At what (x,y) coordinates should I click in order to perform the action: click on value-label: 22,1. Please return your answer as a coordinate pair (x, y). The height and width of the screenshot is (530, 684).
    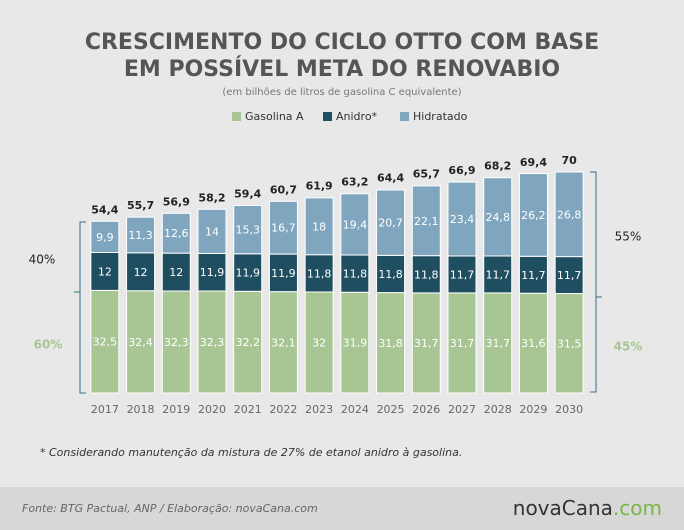
    Looking at the image, I should click on (426, 221).